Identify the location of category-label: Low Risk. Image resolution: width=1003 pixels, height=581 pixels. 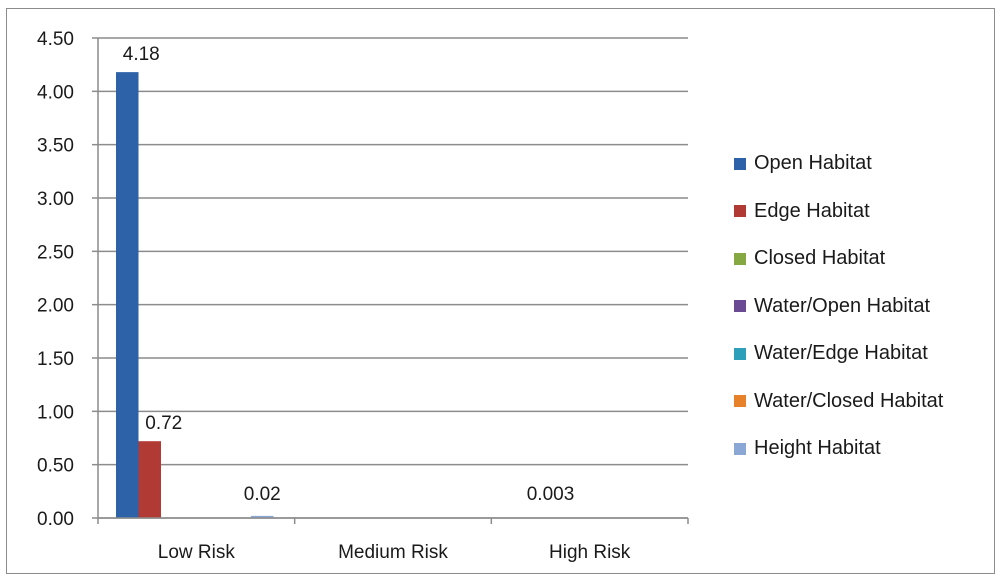
(197, 552).